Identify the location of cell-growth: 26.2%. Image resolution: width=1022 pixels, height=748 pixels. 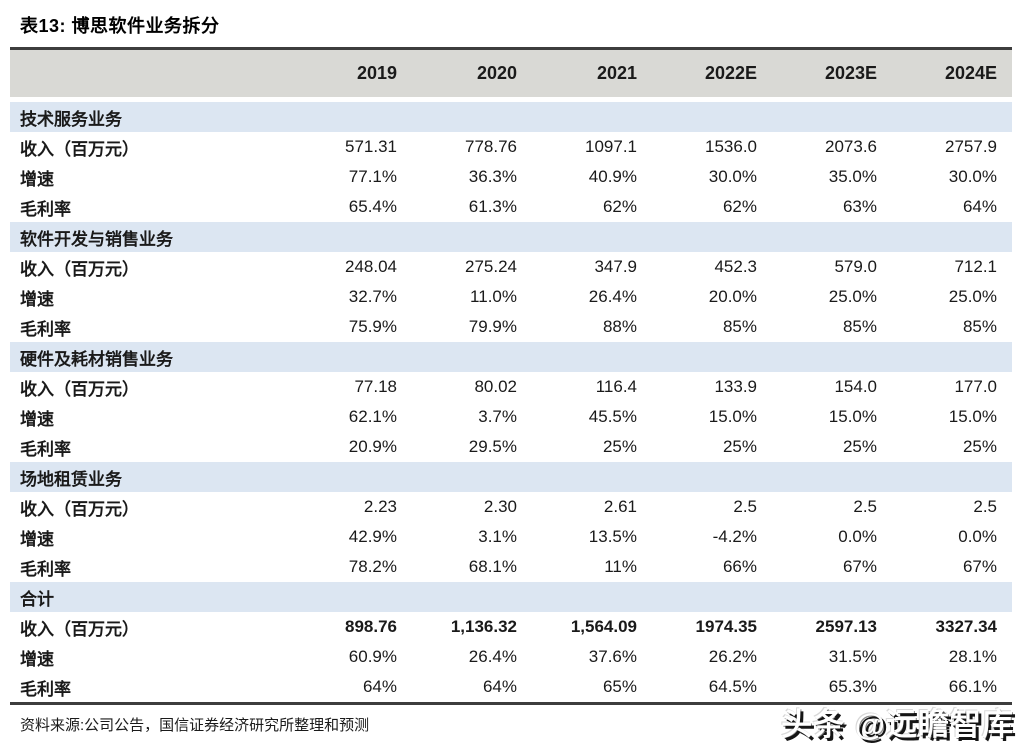
(732, 656).